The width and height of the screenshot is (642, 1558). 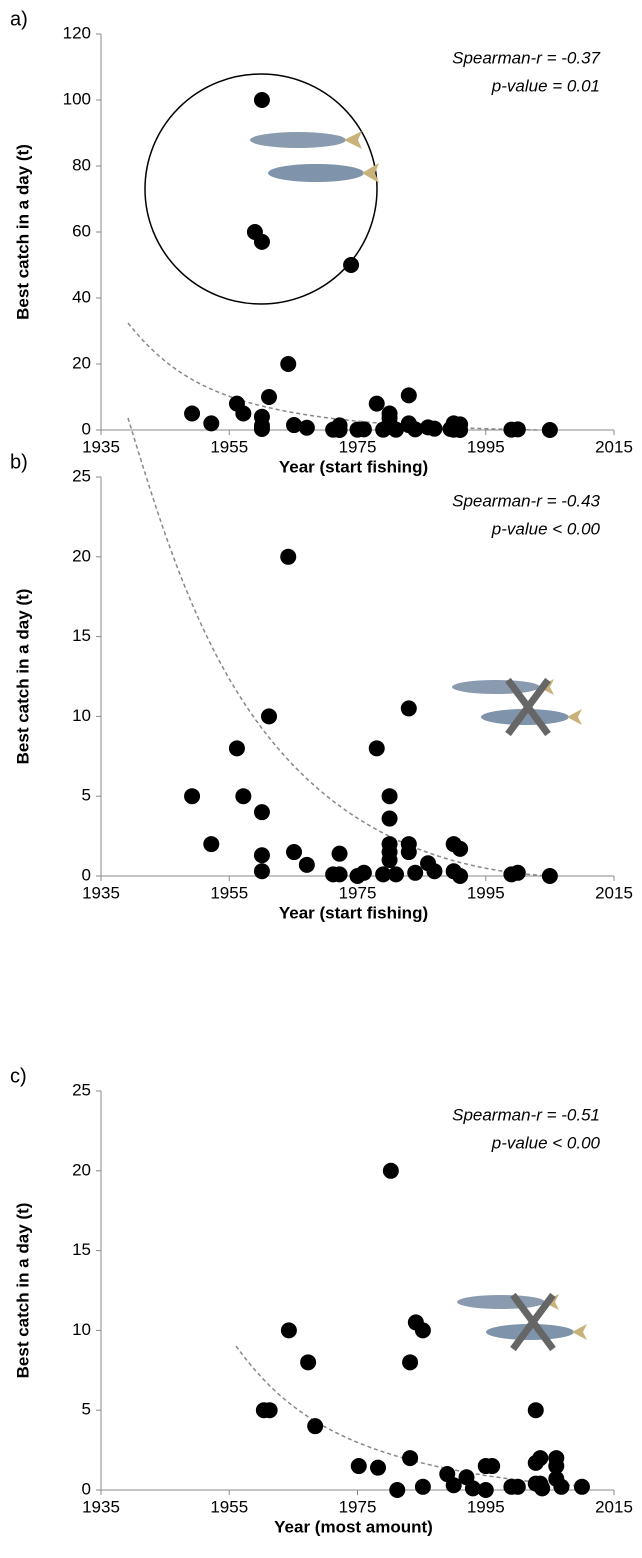 I want to click on trend-line, so click(x=413, y=1416).